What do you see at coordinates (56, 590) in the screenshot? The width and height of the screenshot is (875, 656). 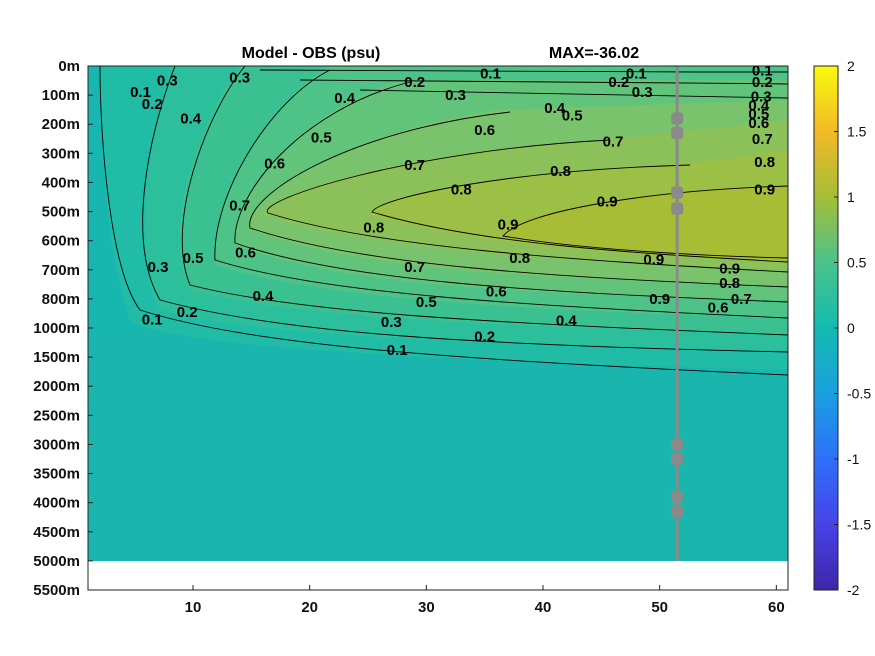 I see `y-tick-label: 5500m` at bounding box center [56, 590].